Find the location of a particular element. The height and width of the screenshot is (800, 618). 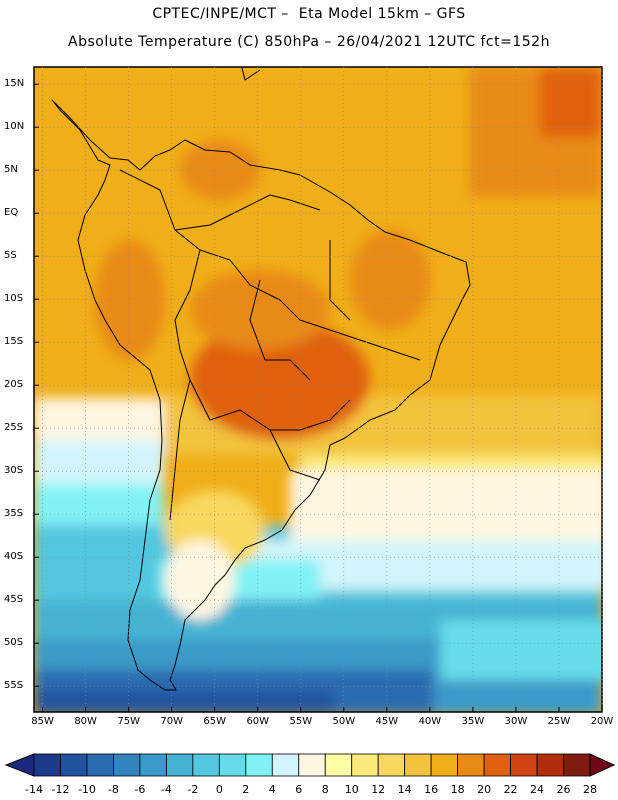

lon-tick-label: 25W is located at coordinates (559, 721).